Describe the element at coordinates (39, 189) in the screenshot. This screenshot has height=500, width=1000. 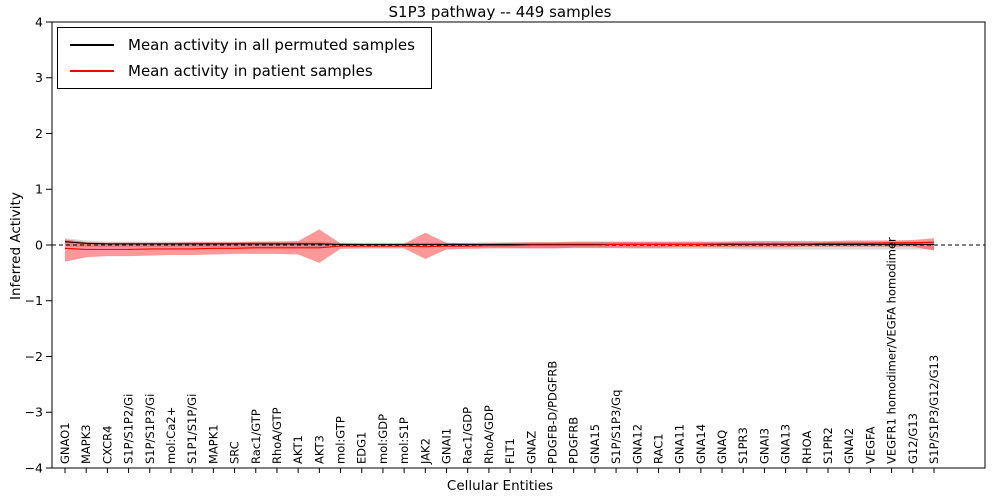
I see `y-tick-label: 1` at that location.